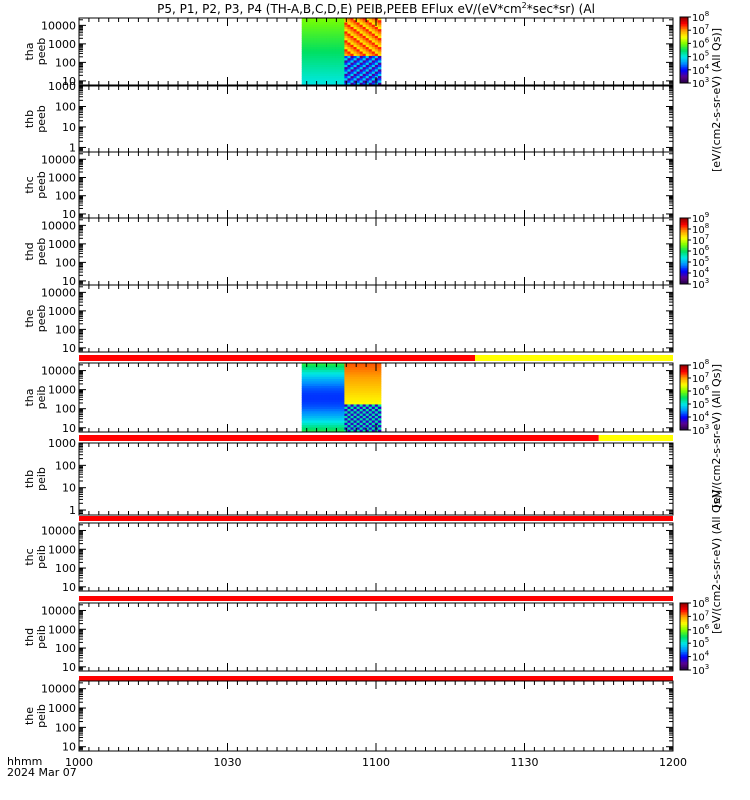 This screenshot has width=750, height=800. What do you see at coordinates (35, 52) in the screenshot?
I see `panel-ylabel: thapeeb` at bounding box center [35, 52].